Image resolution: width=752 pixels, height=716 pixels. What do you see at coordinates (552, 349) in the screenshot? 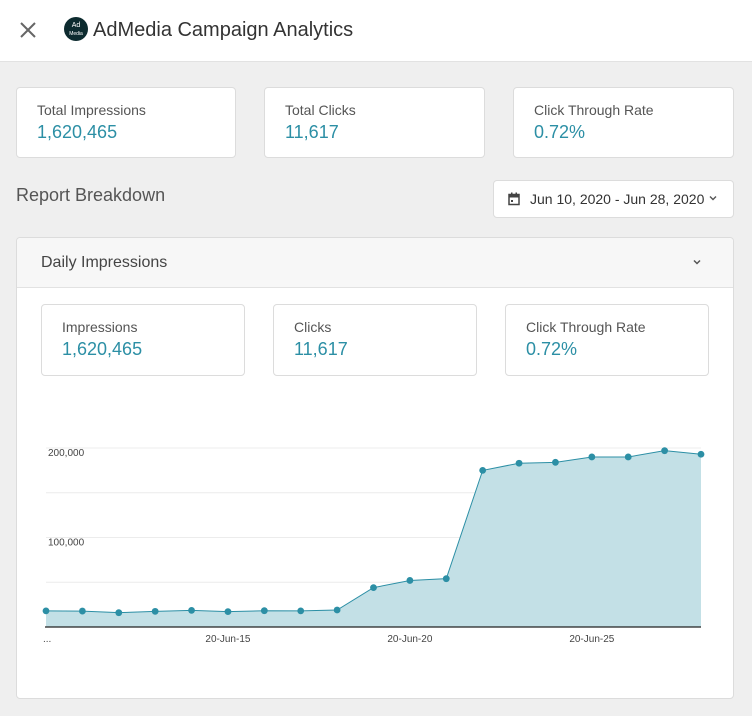
I see `stat-value: 0.72%` at bounding box center [552, 349].